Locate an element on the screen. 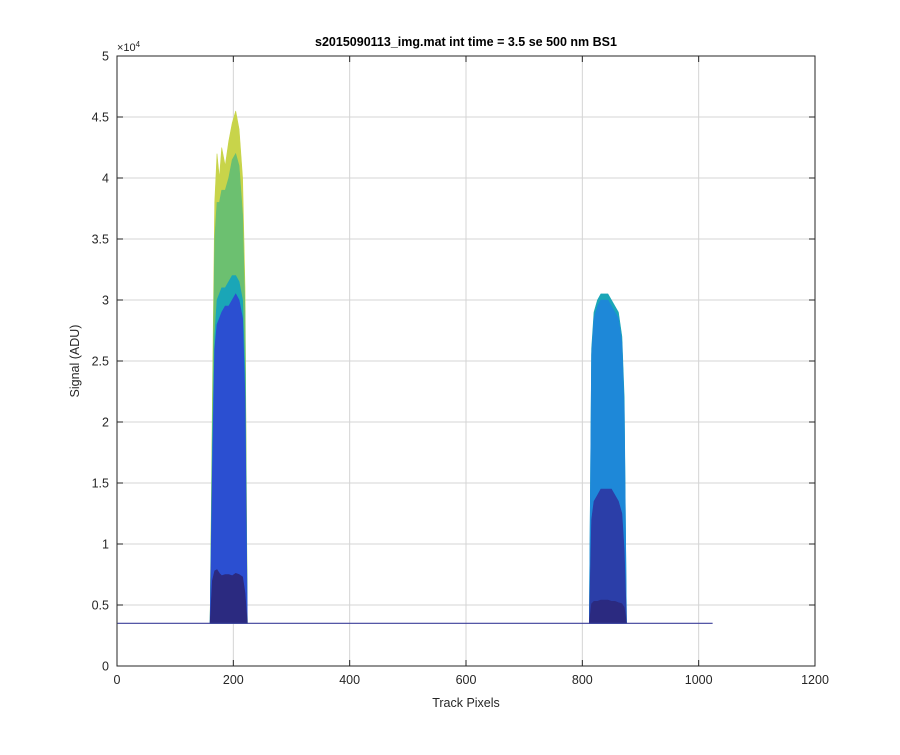 Image resolution: width=900 pixels, height=755 pixels. y-exponent-label: ×10⁴ is located at coordinates (129, 47).